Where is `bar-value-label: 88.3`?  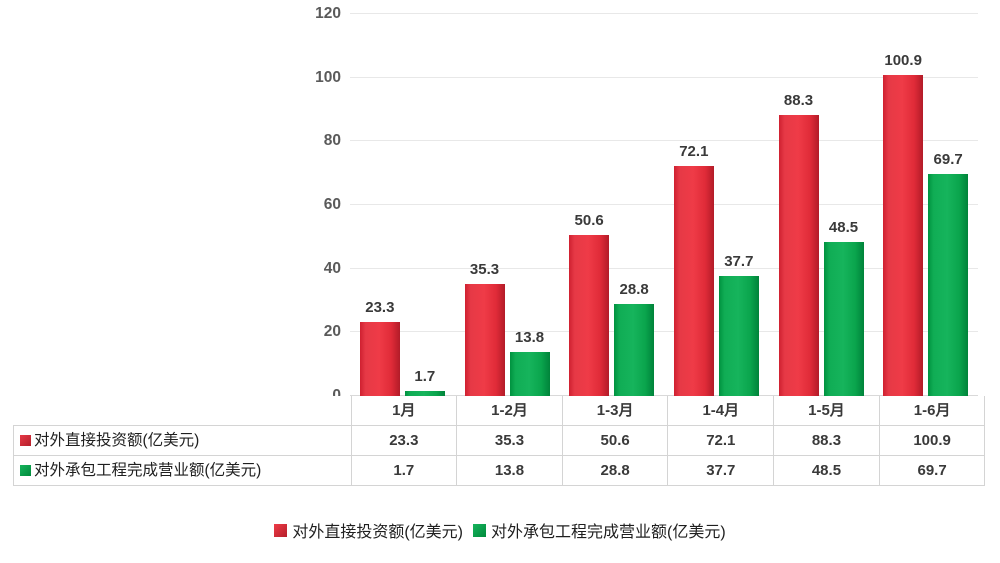 bar-value-label: 88.3 is located at coordinates (798, 100).